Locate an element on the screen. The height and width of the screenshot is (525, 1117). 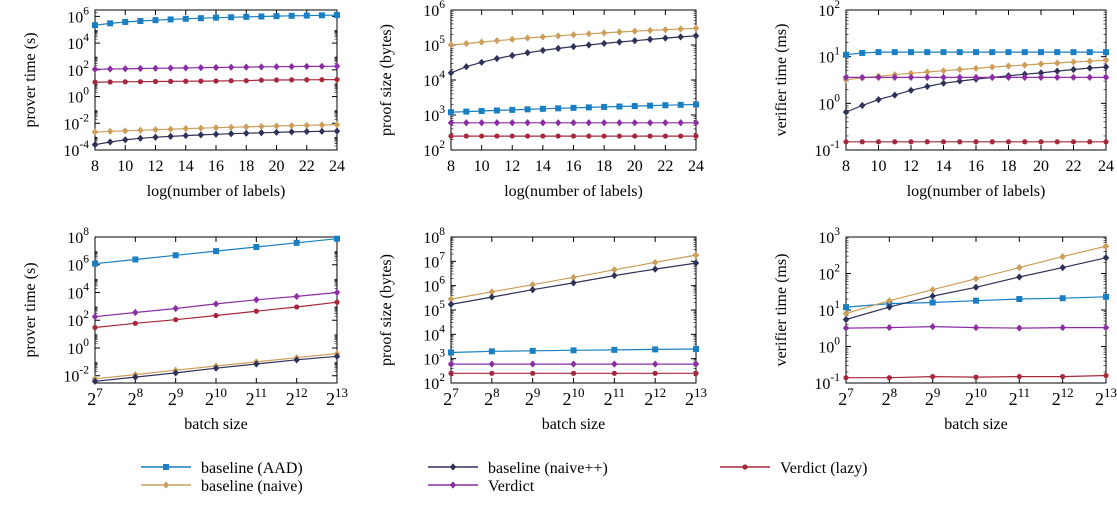
y-tick-label: 10⁶ is located at coordinates (434, 285).